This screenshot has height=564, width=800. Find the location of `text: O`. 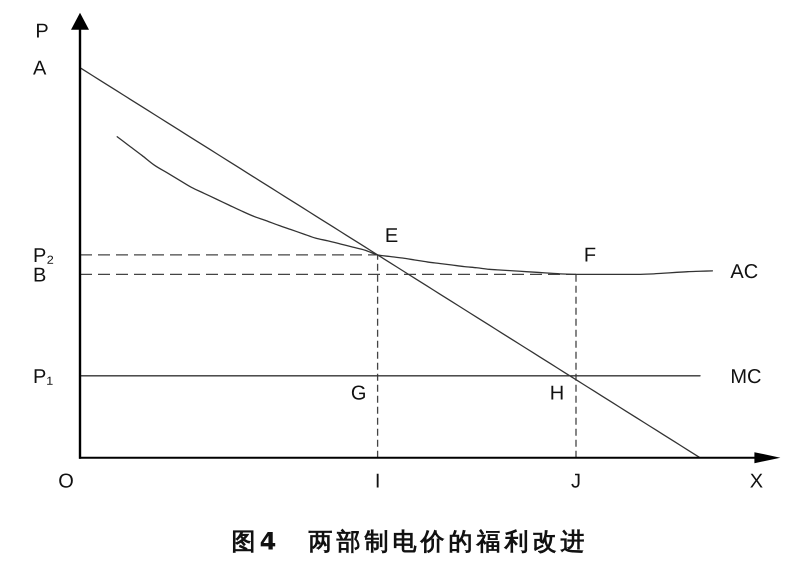

text: O is located at coordinates (66, 481).